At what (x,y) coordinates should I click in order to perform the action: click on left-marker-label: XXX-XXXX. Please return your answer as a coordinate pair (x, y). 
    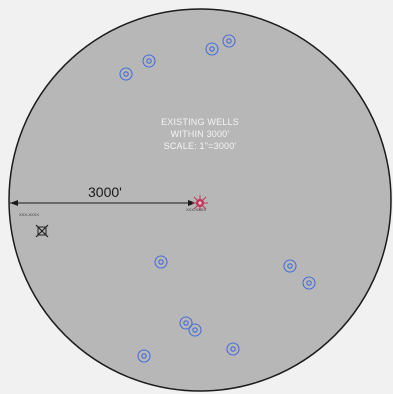
    Looking at the image, I should click on (29, 214).